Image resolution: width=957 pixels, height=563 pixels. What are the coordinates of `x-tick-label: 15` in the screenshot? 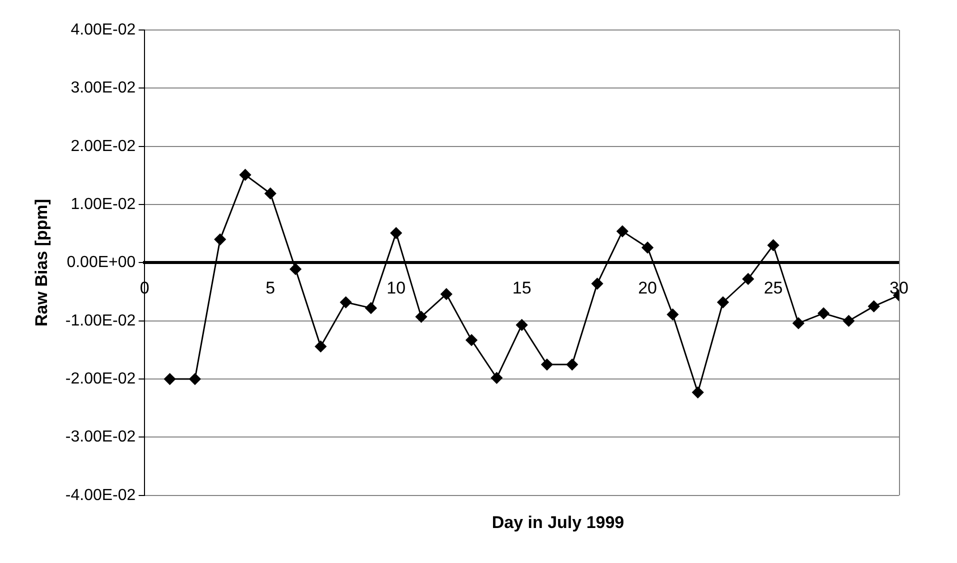 It's located at (522, 288).